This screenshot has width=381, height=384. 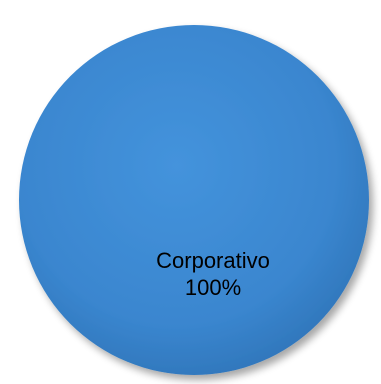 What do you see at coordinates (213, 260) in the screenshot?
I see `slice-category-label: Corporativo` at bounding box center [213, 260].